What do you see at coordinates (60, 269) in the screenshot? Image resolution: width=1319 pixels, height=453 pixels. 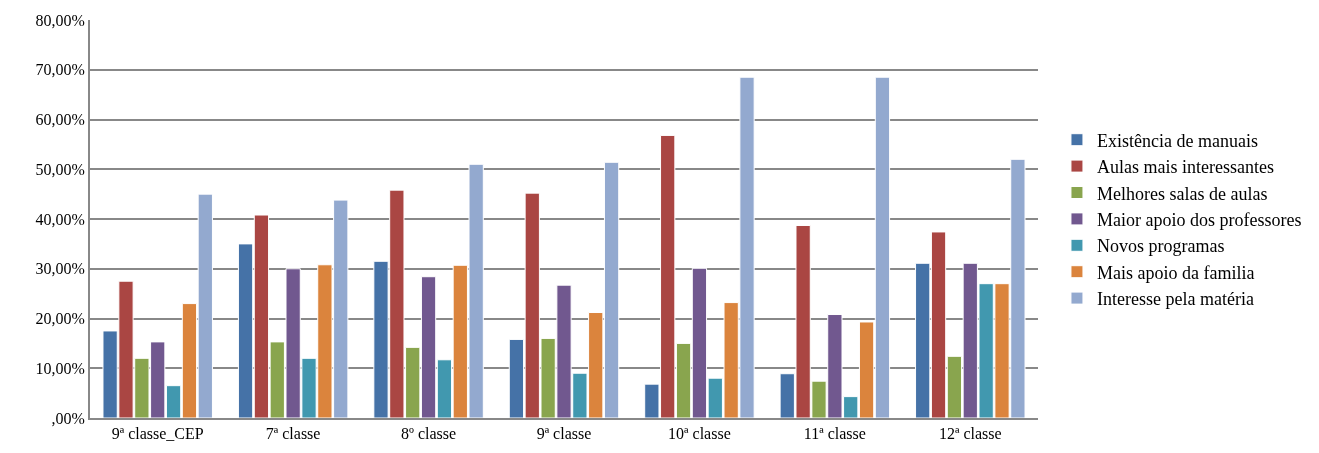 I see `y-tick-label: 30,00%` at bounding box center [60, 269].